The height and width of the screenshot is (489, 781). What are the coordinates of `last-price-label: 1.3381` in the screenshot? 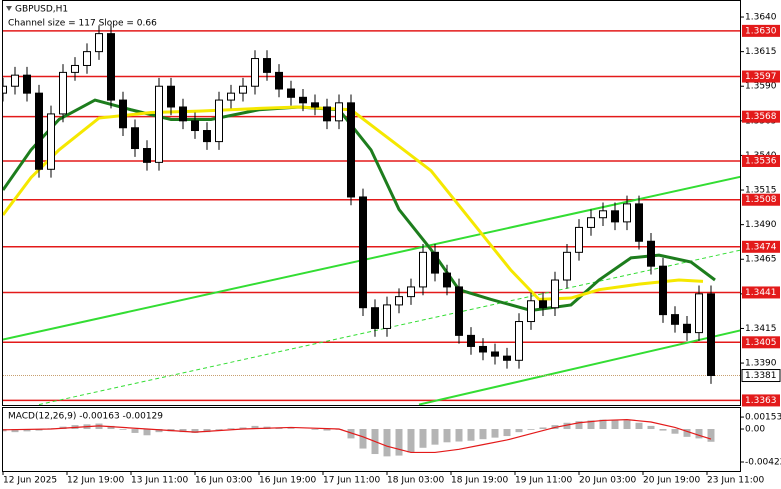 It's located at (761, 376).